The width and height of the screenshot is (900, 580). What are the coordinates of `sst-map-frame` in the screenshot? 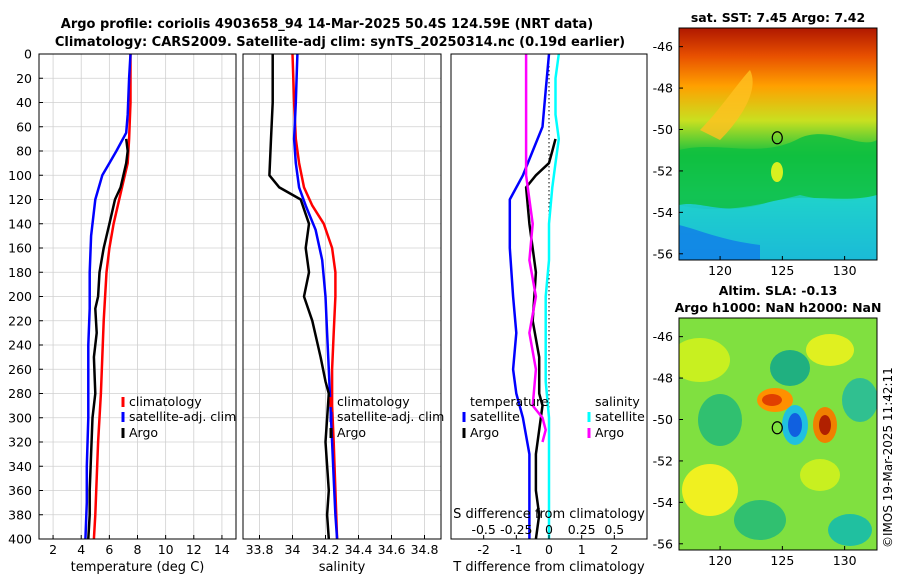 It's located at (778, 144).